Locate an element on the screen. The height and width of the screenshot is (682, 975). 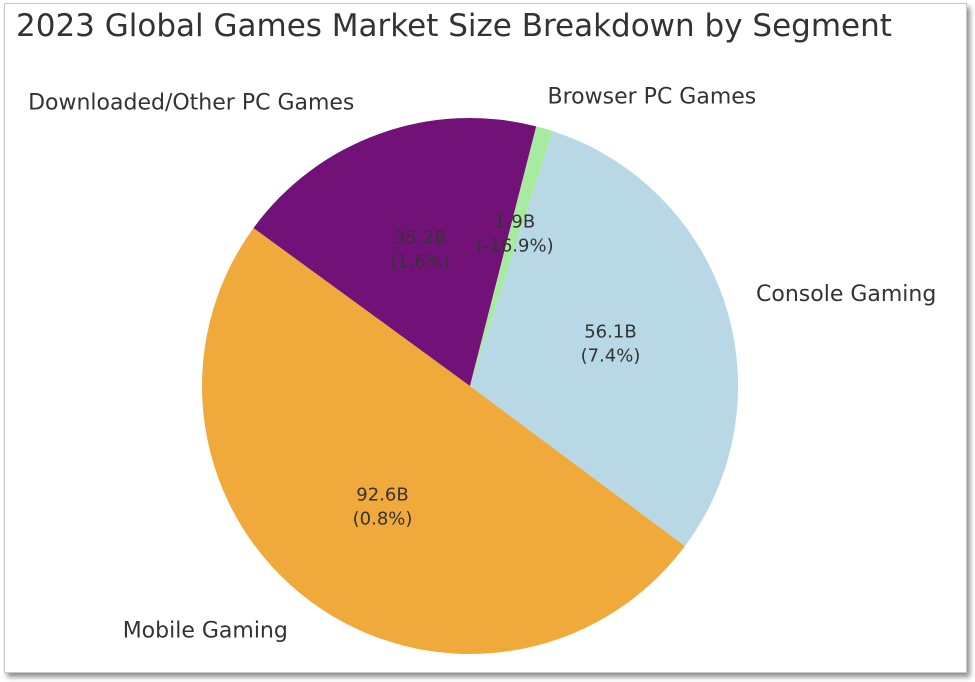
slice-value-label: 35.2B is located at coordinates (420, 237).